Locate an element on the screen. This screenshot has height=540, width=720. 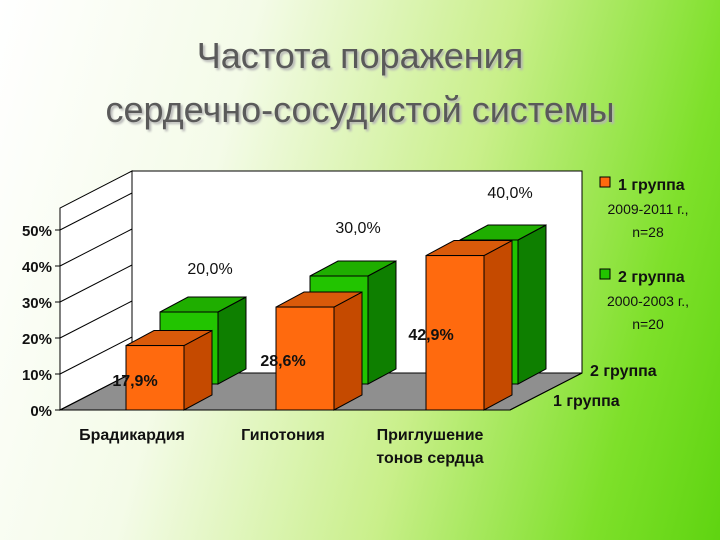
depth-axis: 2 группа 1 группа is located at coordinates (583, 387).